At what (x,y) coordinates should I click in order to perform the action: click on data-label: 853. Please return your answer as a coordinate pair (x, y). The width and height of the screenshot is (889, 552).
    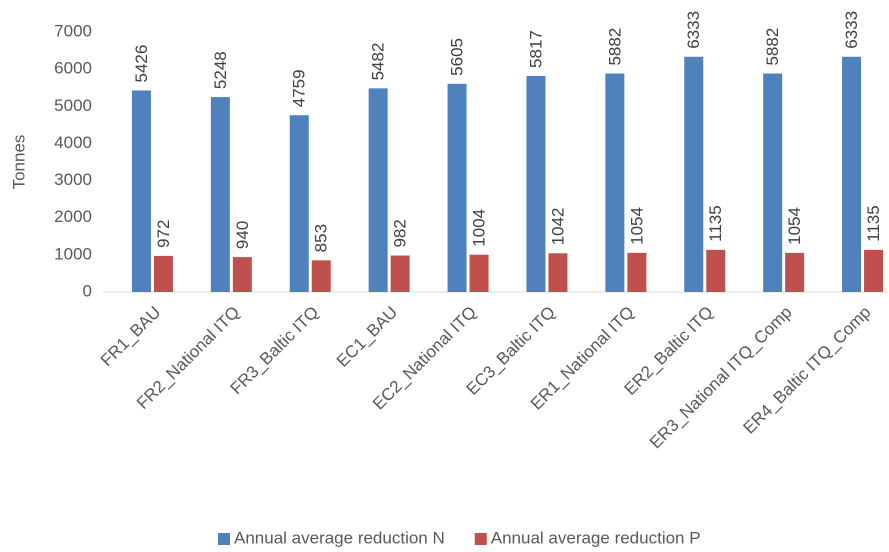
    Looking at the image, I should click on (321, 238).